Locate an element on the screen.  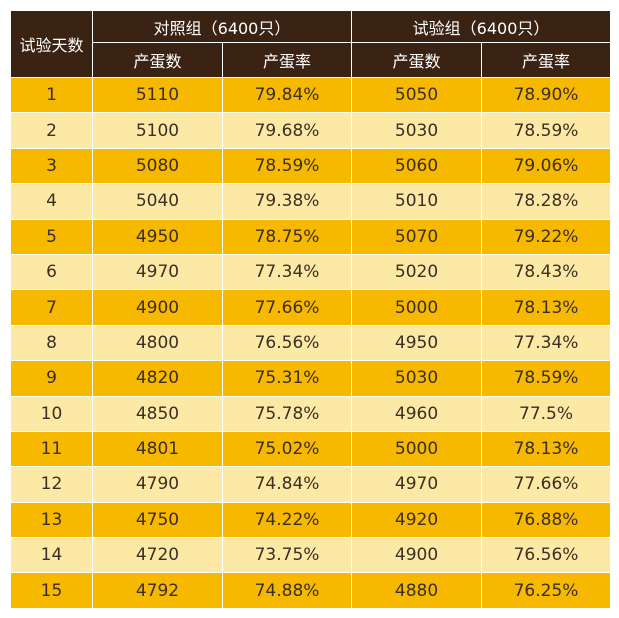
test-group-header: 试验组（6400只） is located at coordinates (481, 26).